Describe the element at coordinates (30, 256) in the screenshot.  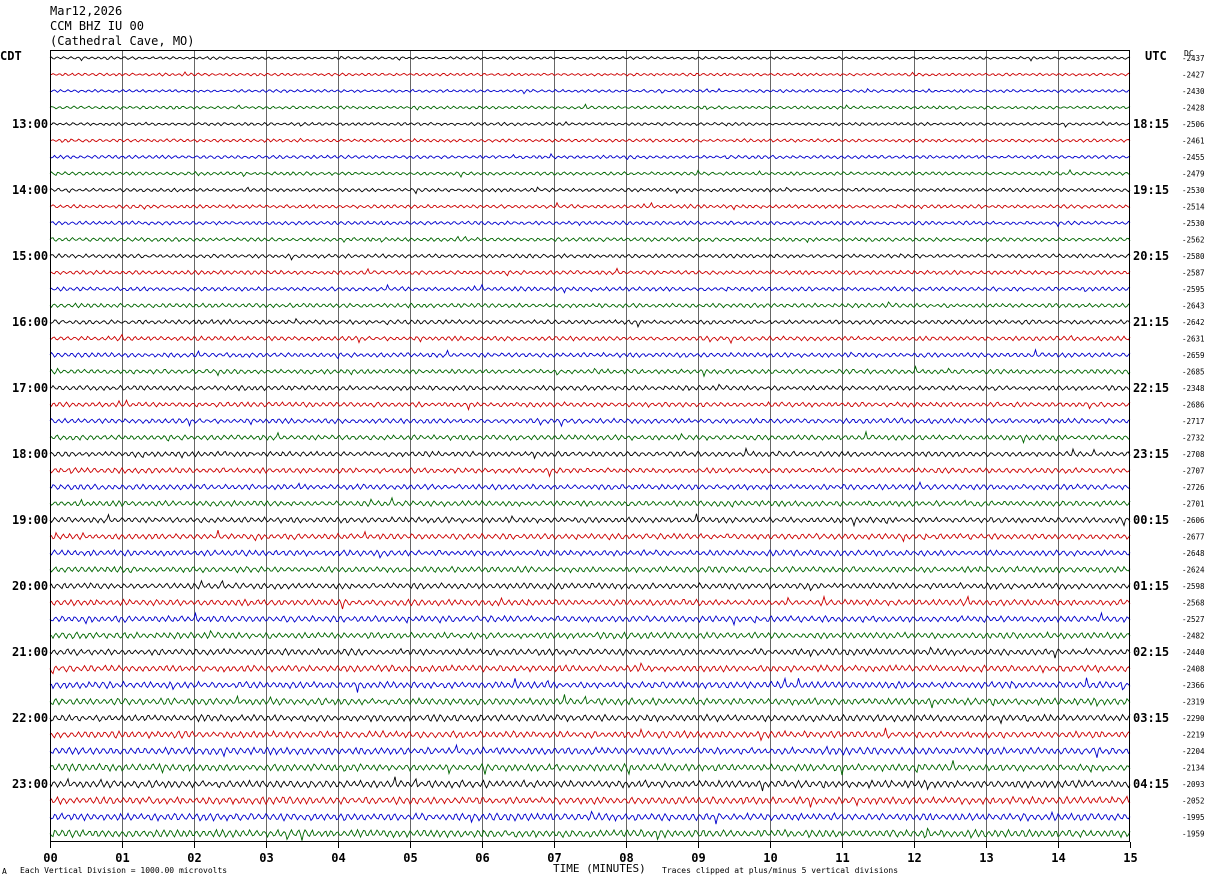
I see `left-hour-label: 15:00` at that location.